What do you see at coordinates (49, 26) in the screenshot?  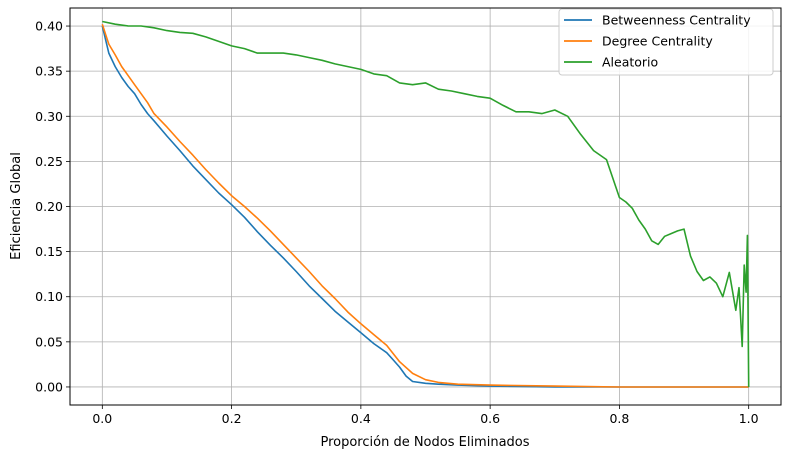 I see `y-tick-label: 0.40` at bounding box center [49, 26].